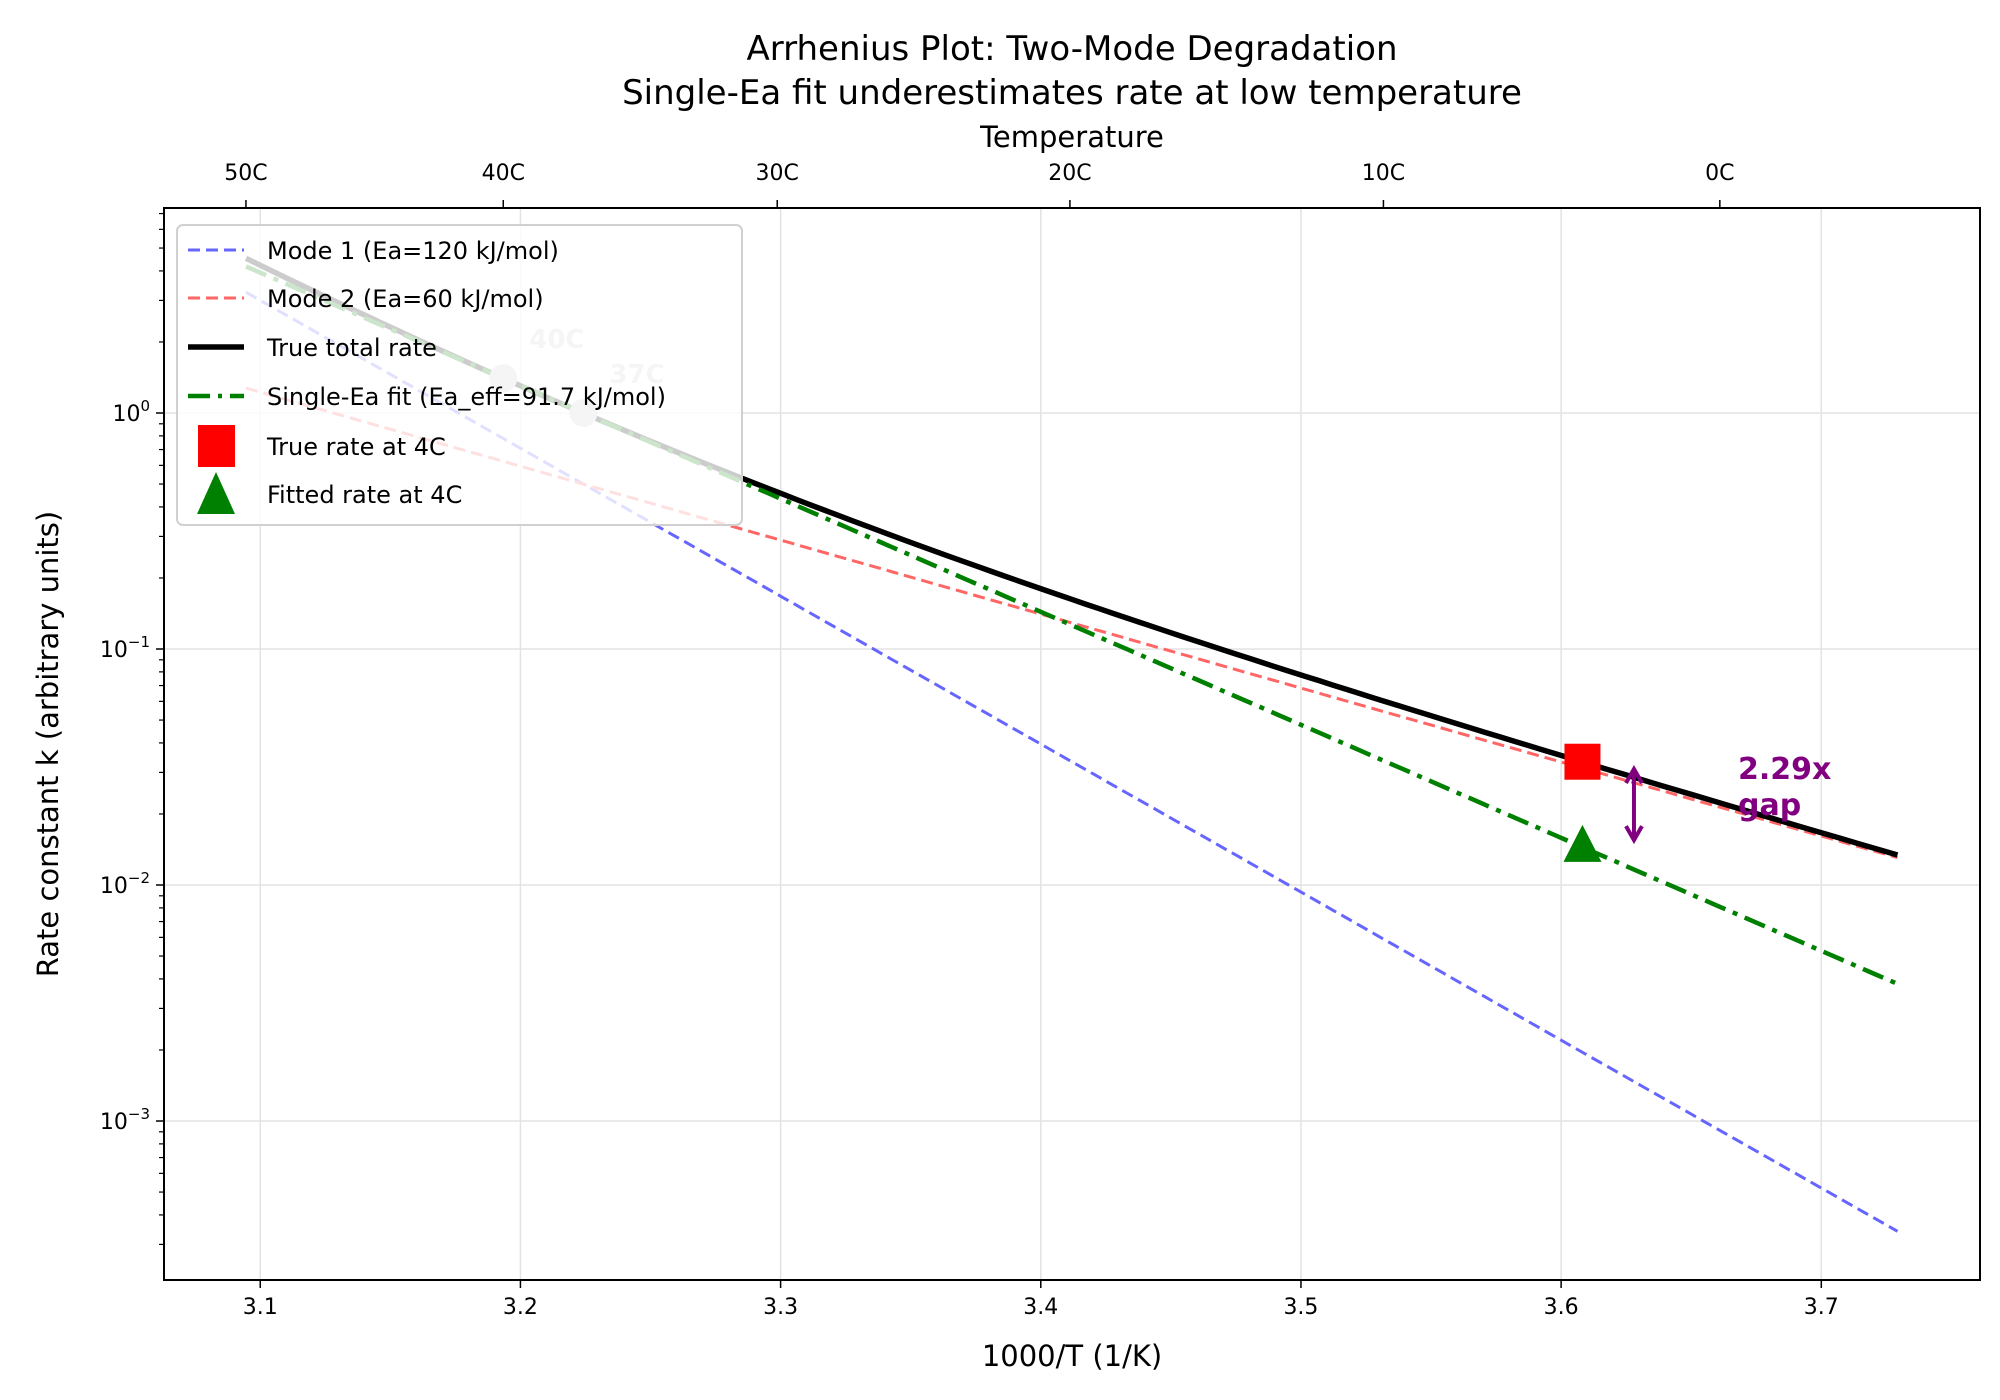  What do you see at coordinates (131, 412) in the screenshot?
I see `y-tick-label: 10⁰` at bounding box center [131, 412].